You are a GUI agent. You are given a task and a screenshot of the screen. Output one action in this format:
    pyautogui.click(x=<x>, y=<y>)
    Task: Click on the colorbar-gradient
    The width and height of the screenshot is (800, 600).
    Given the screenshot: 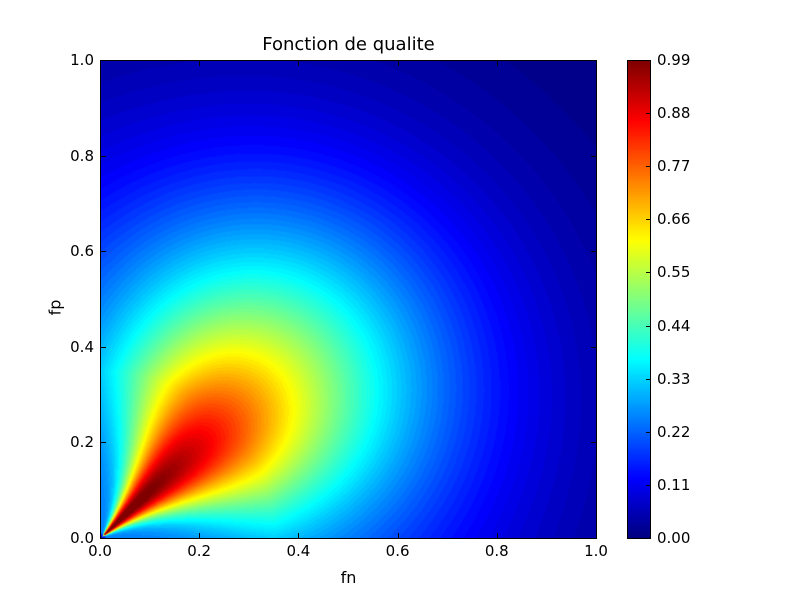 What is the action you would take?
    pyautogui.click(x=639, y=299)
    